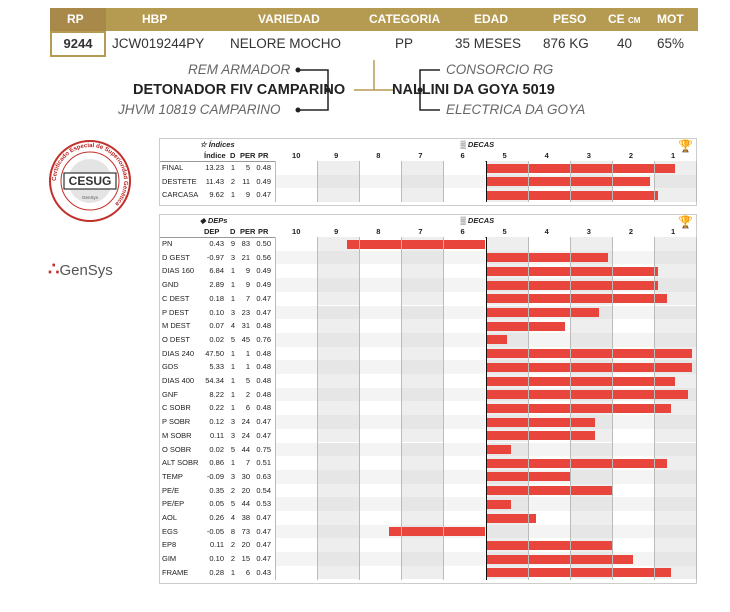 This screenshot has height=612, width=730. Describe the element at coordinates (367, 86) in the screenshot. I see `pedigree-connectors` at that location.